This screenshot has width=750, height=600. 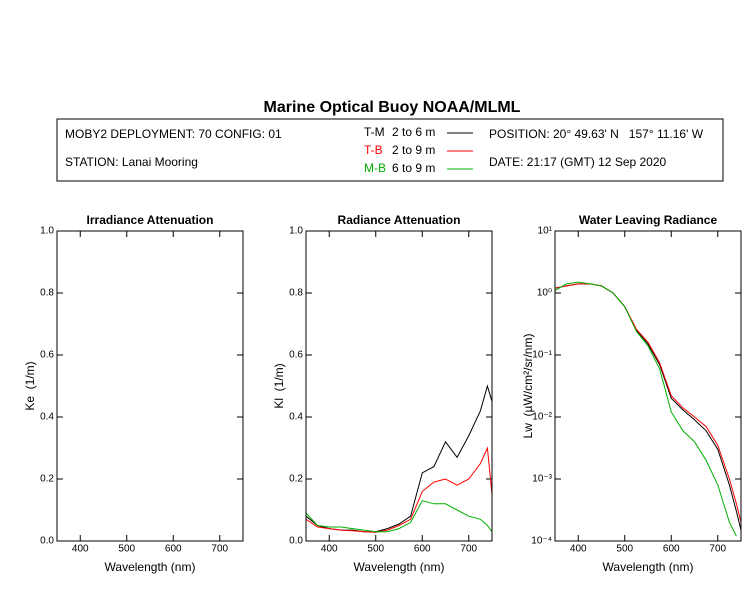 I want to click on y-axis-label: Ke (1/m), so click(x=30, y=385).